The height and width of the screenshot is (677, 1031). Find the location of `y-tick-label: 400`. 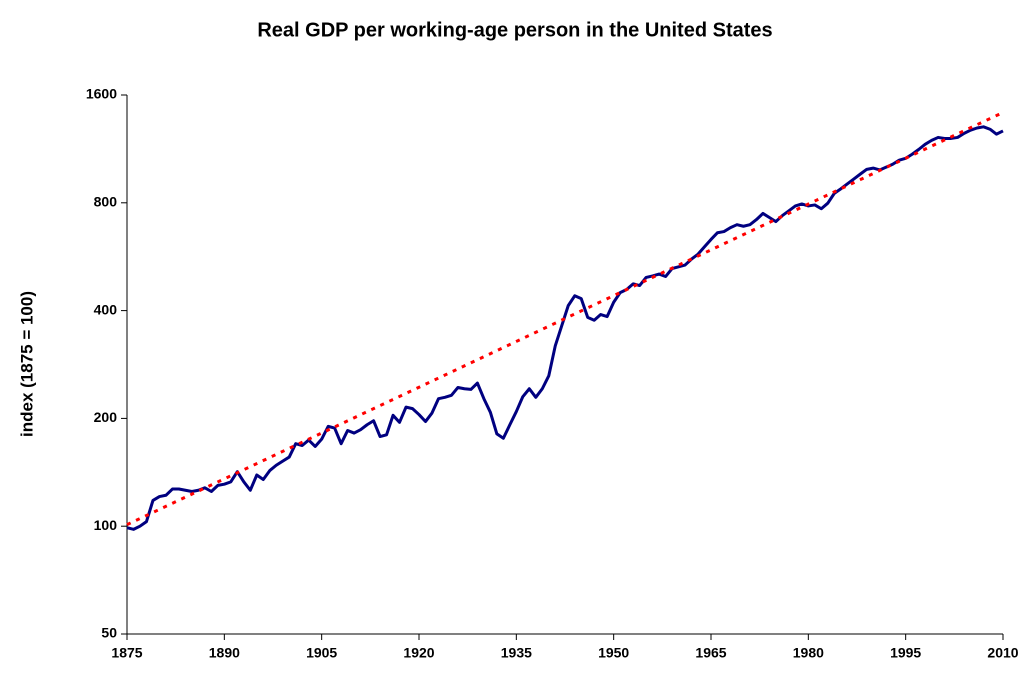

y-tick-label: 400 is located at coordinates (106, 309).